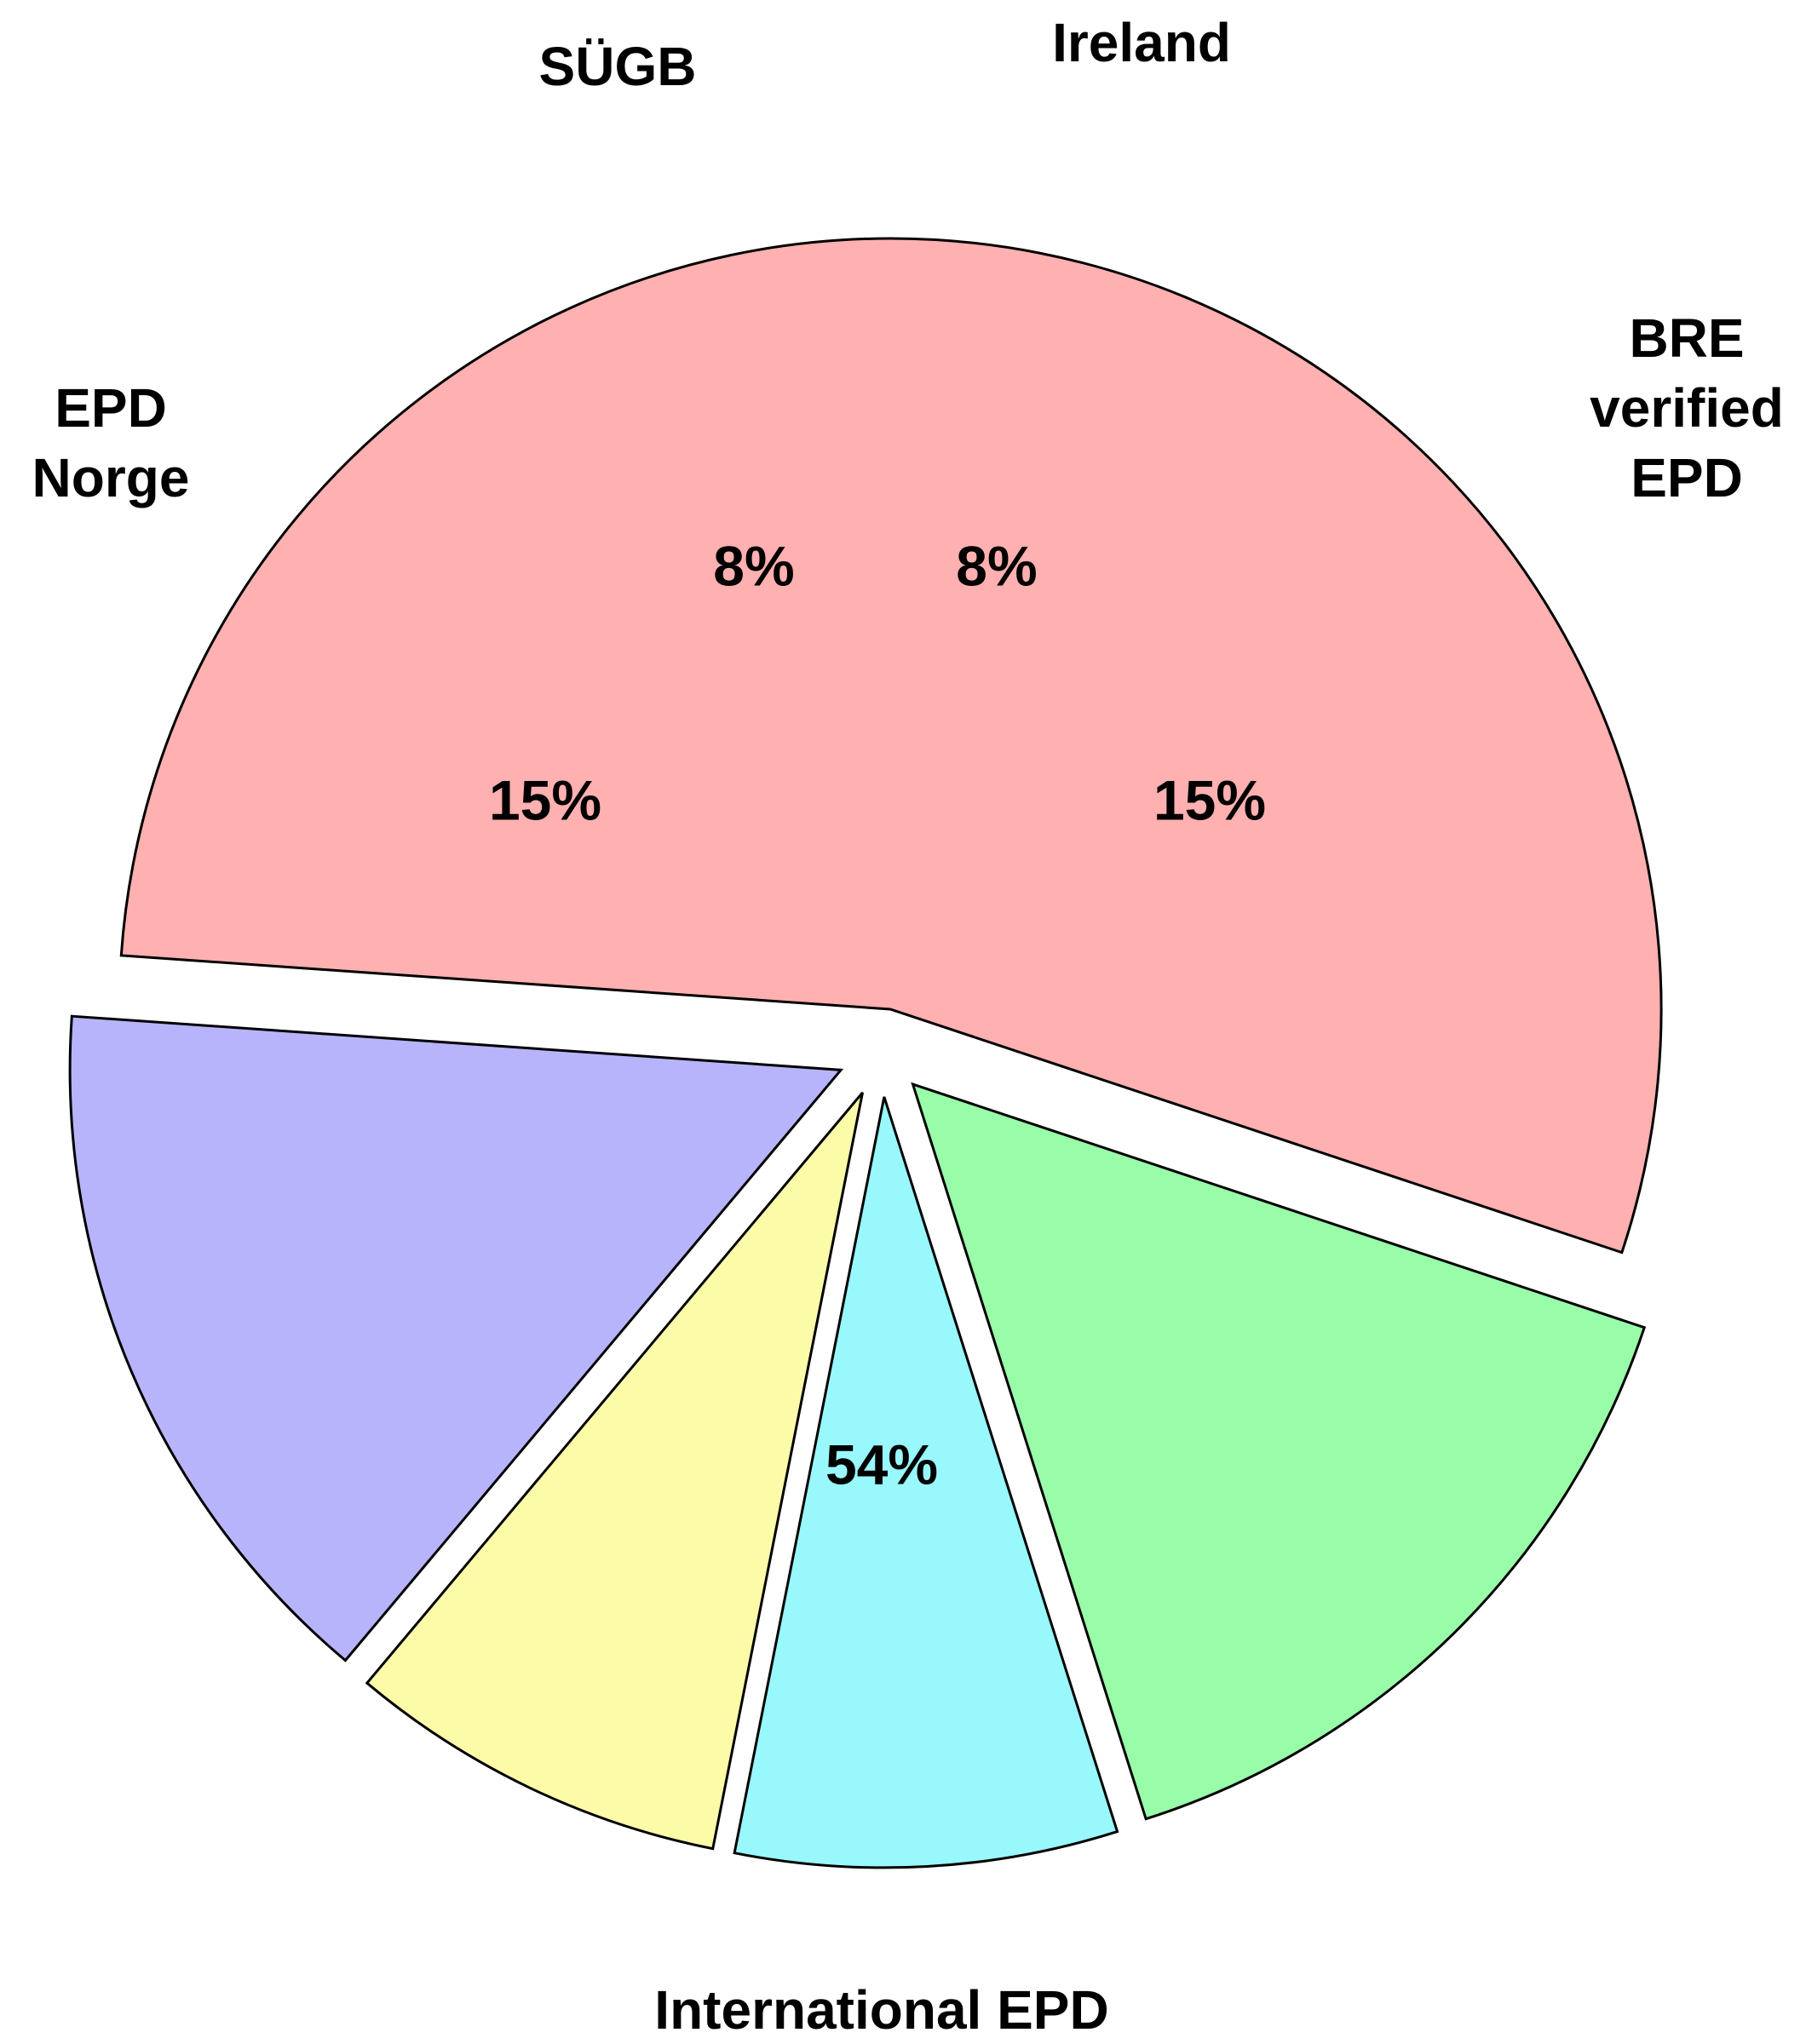 This screenshot has height=2044, width=1806. I want to click on pie-slice-bre-verified-epd, so click(456, 1338).